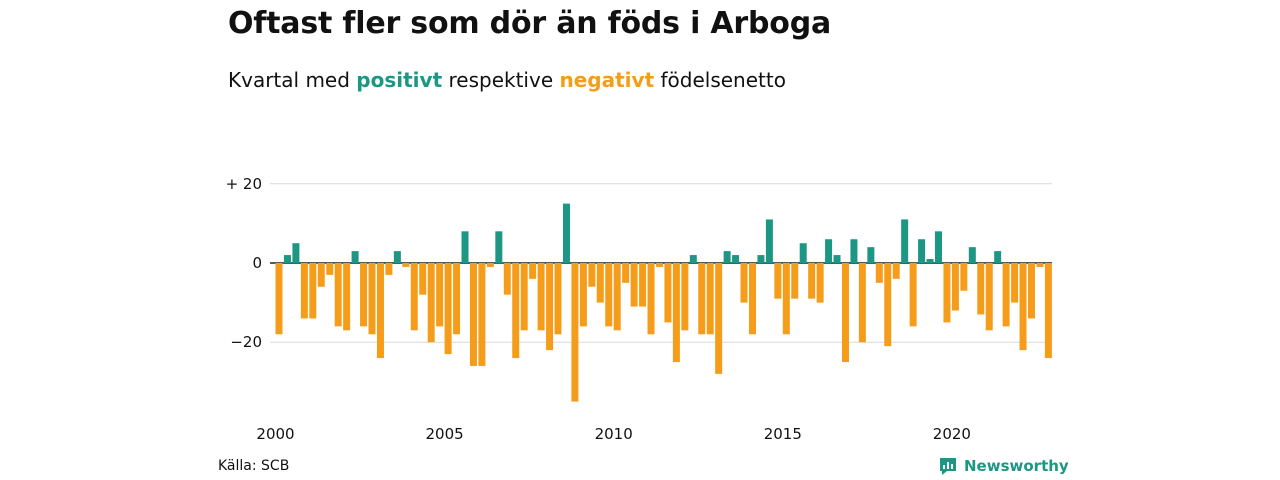 Image resolution: width=1280 pixels, height=480 pixels. I want to click on x-axis-ticks: 2000 2005 2010 2015 2020, so click(613, 434).